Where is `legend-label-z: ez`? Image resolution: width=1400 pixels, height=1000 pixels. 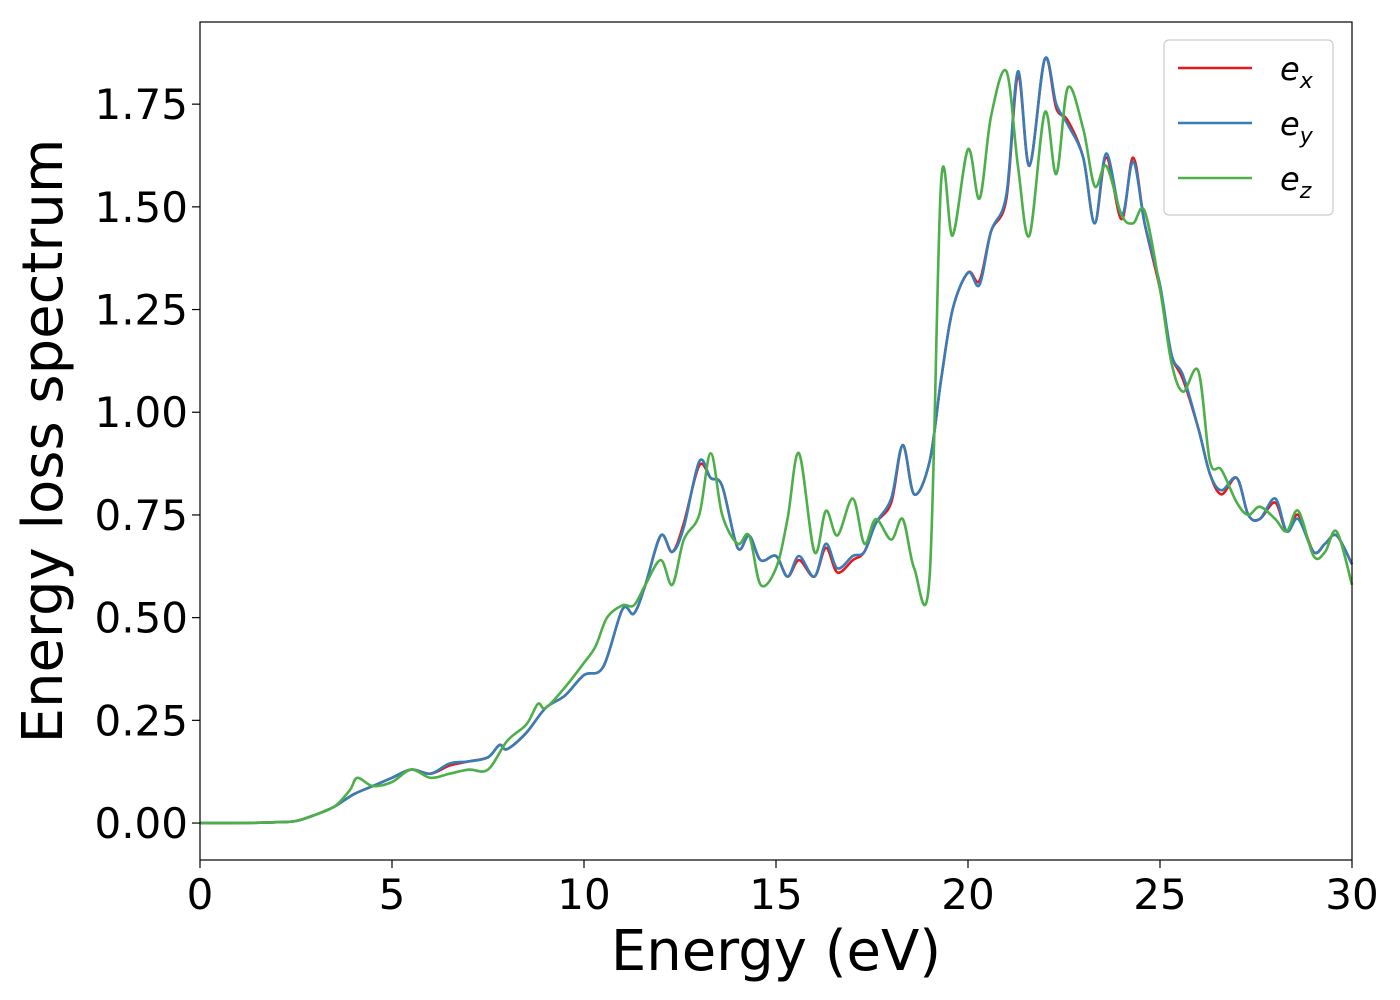
legend-label-z: ez is located at coordinates (1296, 182).